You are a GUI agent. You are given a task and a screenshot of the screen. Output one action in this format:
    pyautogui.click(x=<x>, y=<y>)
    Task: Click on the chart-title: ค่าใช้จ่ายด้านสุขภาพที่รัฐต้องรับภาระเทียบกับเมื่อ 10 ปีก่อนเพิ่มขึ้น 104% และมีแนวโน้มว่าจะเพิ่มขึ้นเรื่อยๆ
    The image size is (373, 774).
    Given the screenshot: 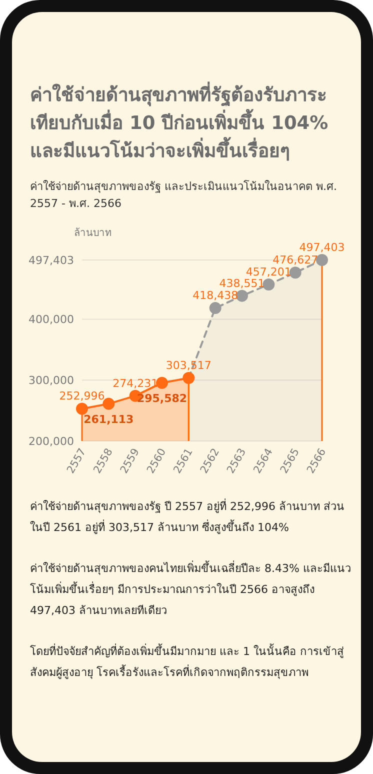 What is the action you would take?
    pyautogui.click(x=180, y=123)
    